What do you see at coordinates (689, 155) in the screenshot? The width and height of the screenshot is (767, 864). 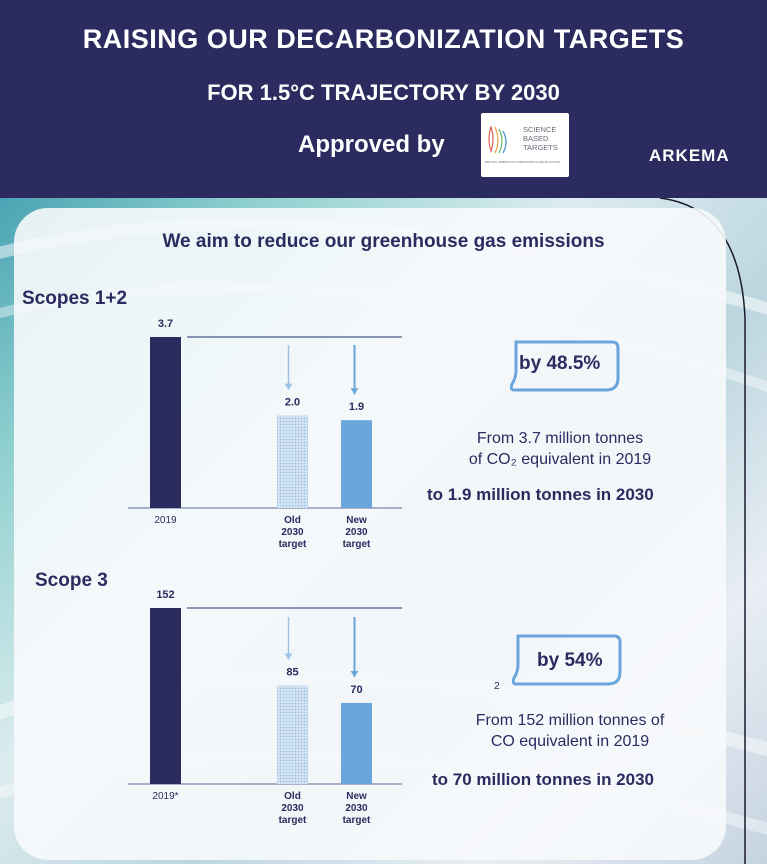 I see `arkema-logo: ARKEMA` at bounding box center [689, 155].